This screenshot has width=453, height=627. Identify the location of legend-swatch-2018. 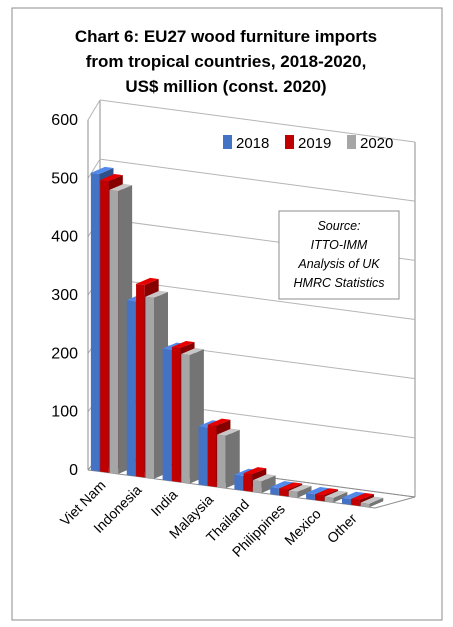
(227, 142).